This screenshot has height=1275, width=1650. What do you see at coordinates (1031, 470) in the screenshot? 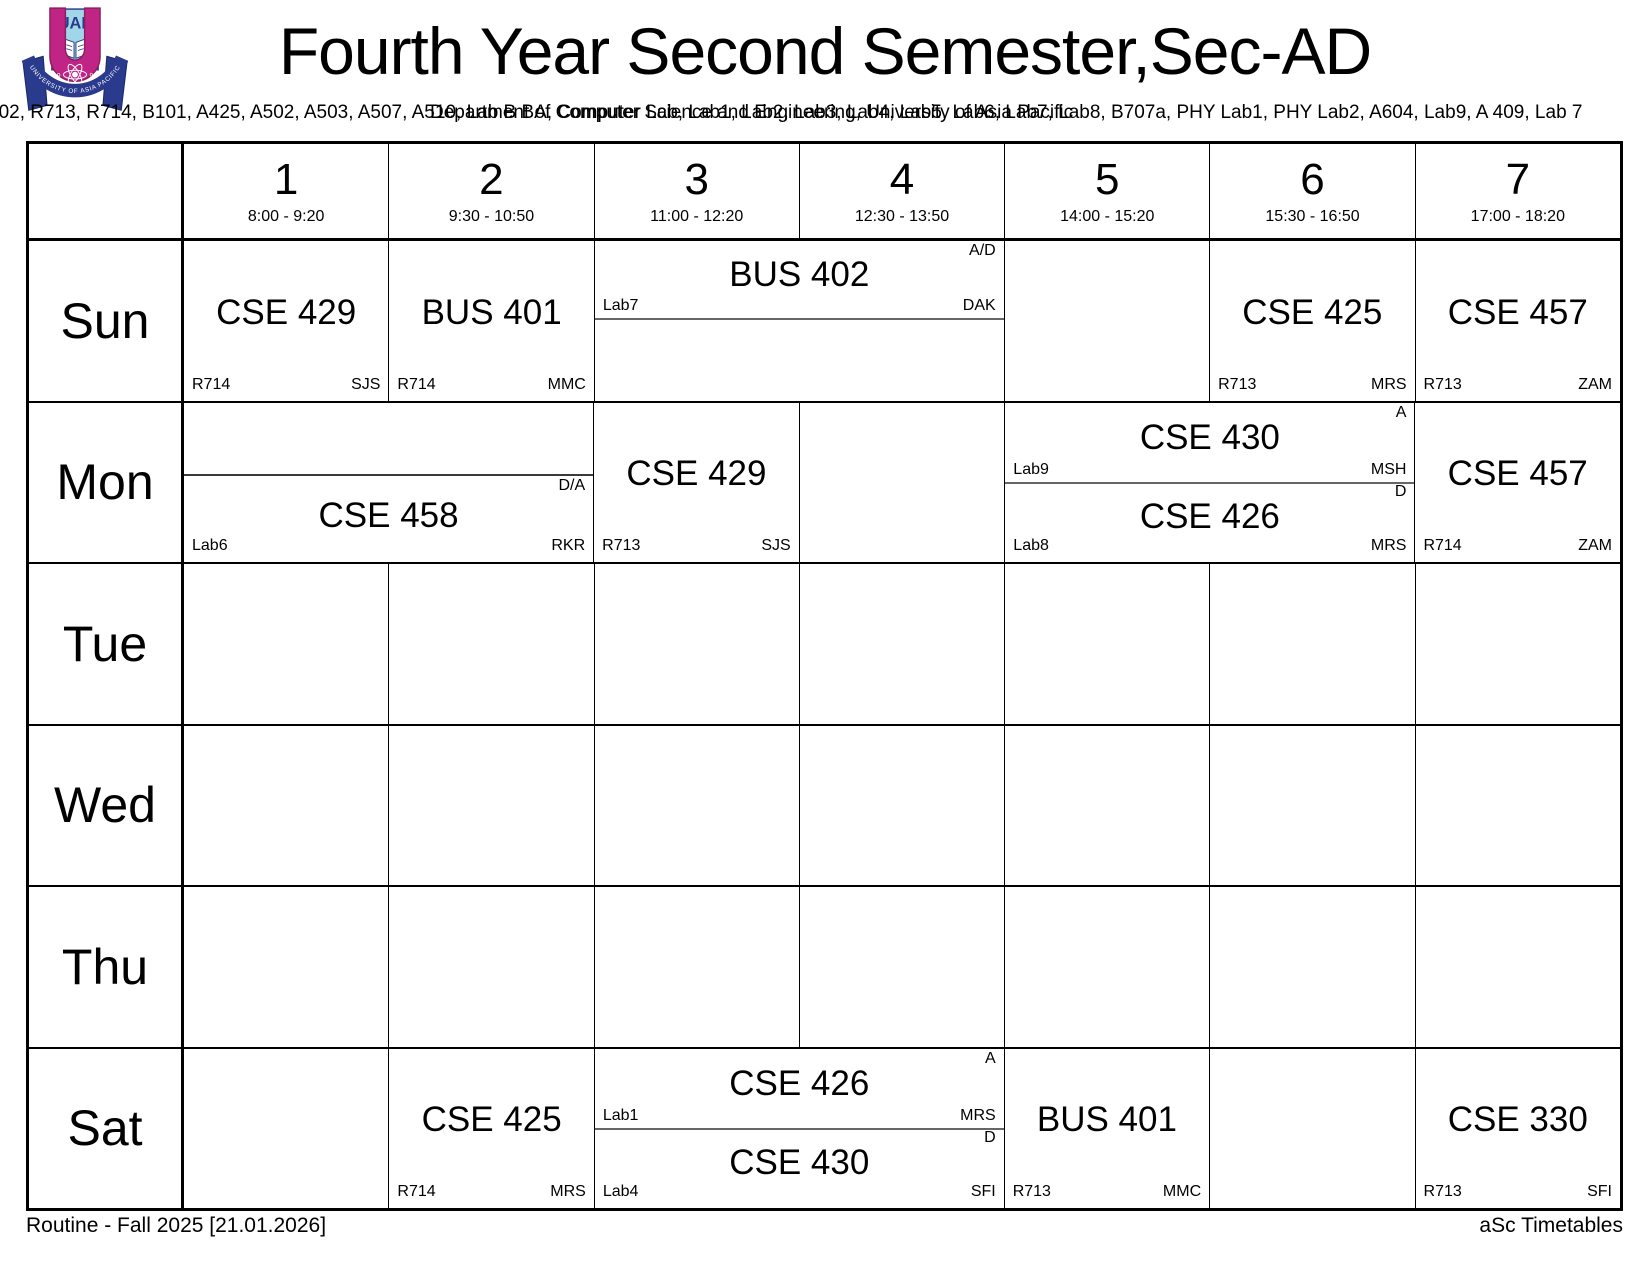
I see `room-label: Lab9` at bounding box center [1031, 470].